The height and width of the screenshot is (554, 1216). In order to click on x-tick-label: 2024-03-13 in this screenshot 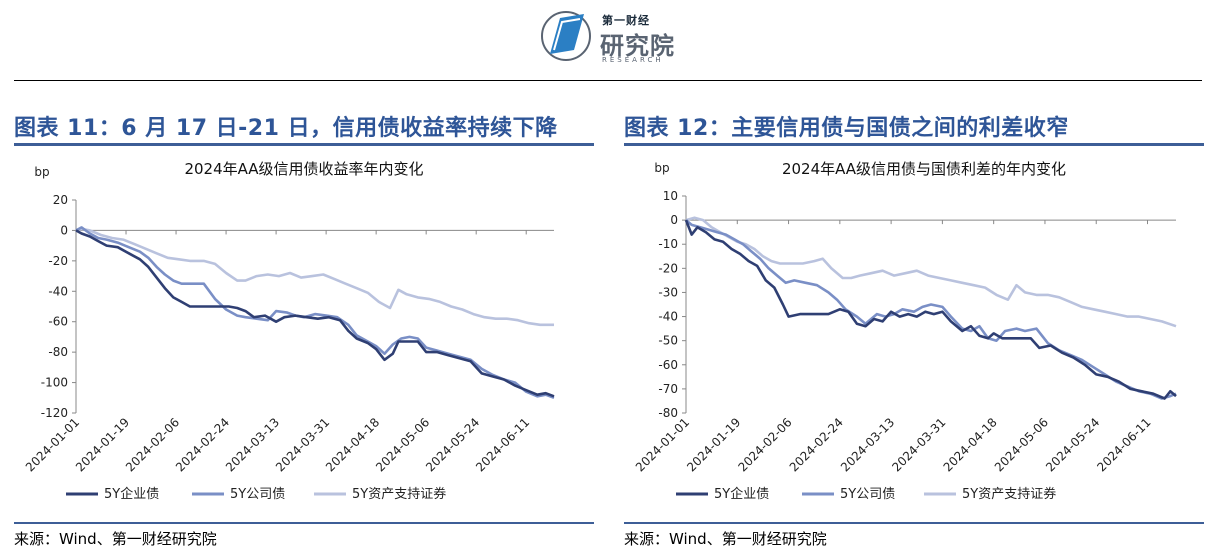, I will do `click(867, 444)`.